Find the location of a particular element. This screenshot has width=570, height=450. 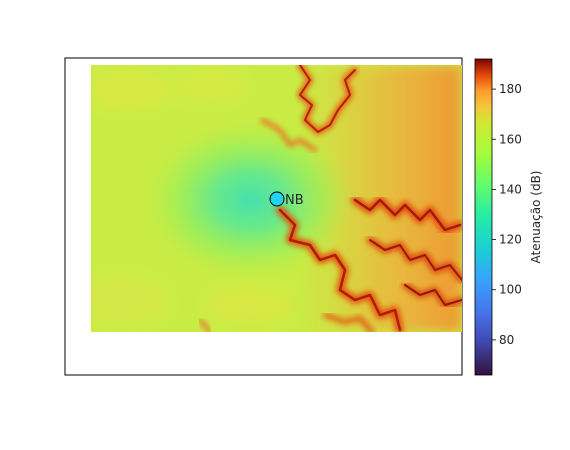

colorbar: 80 100 120 140 160 180 Atenuação (dB) is located at coordinates (508, 217).